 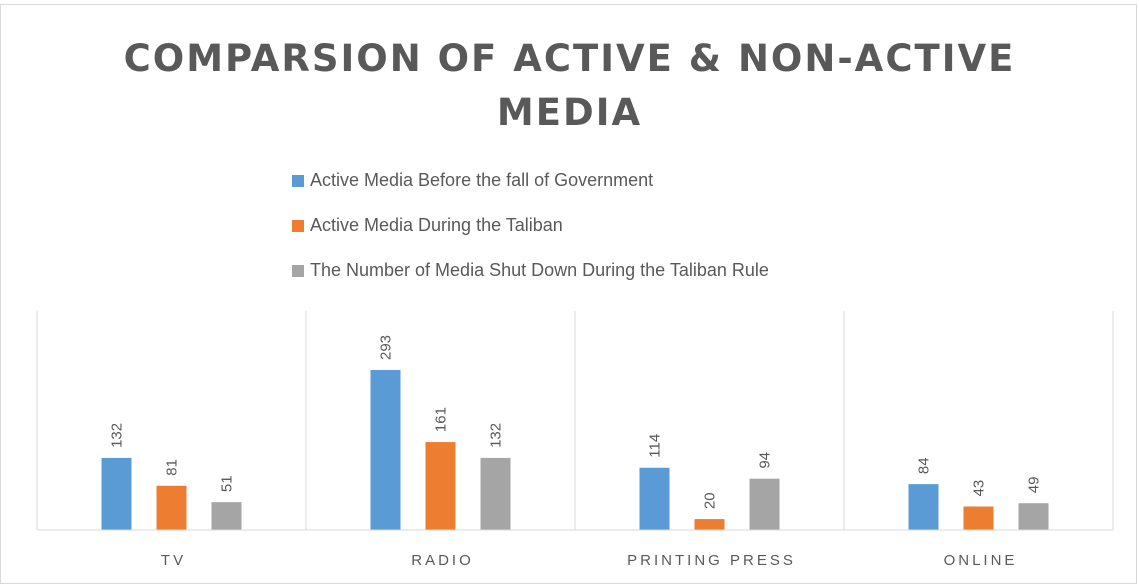 What do you see at coordinates (1034, 485) in the screenshot?
I see `data-label: 49` at bounding box center [1034, 485].